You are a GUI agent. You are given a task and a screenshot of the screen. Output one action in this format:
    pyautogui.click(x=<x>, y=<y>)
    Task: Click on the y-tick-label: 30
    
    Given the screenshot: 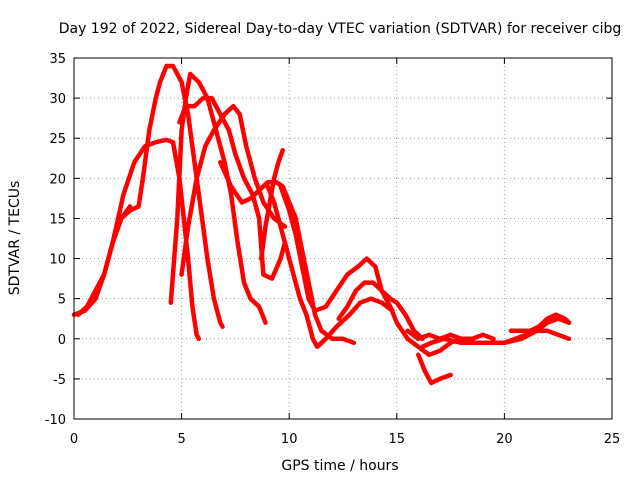 What is the action you would take?
    pyautogui.click(x=57, y=99)
    